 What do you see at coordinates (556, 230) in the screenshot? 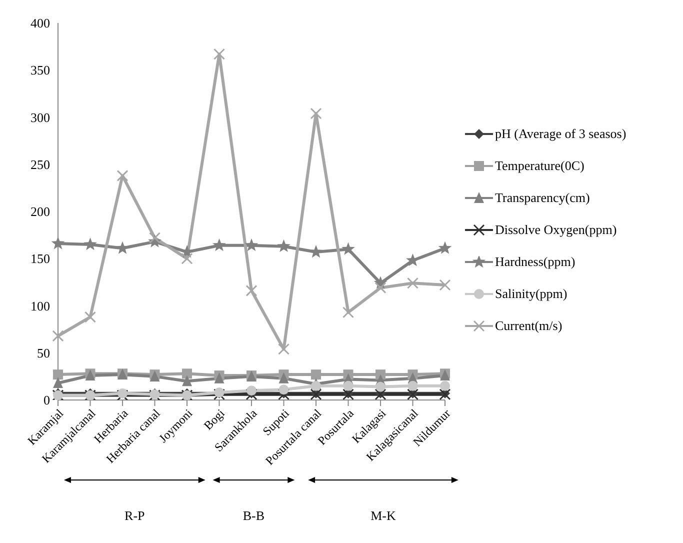
I see `legend-label: Dissolve Oxygen(ppm)` at bounding box center [556, 230].